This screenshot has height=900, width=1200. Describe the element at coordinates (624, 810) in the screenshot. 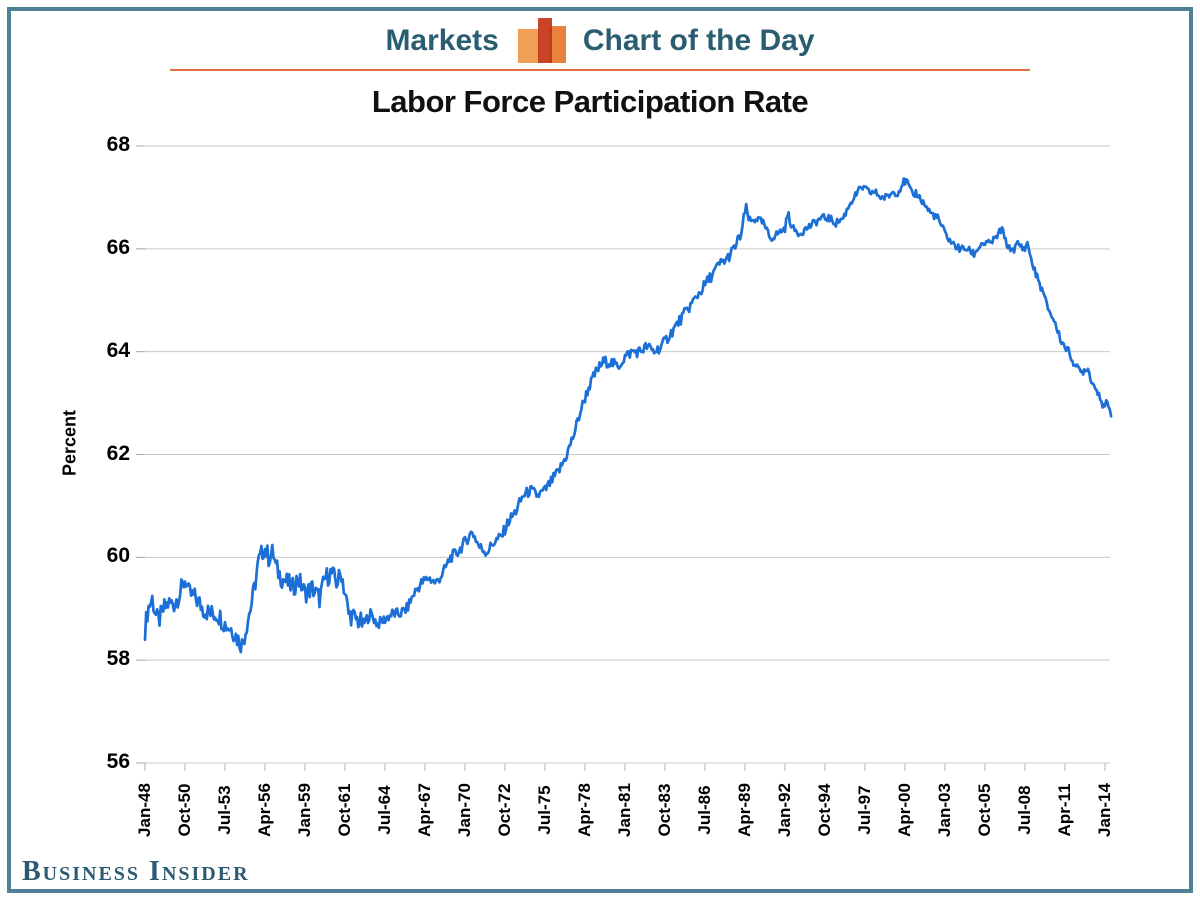

I see `x-tick-label: Jan-81` at that location.